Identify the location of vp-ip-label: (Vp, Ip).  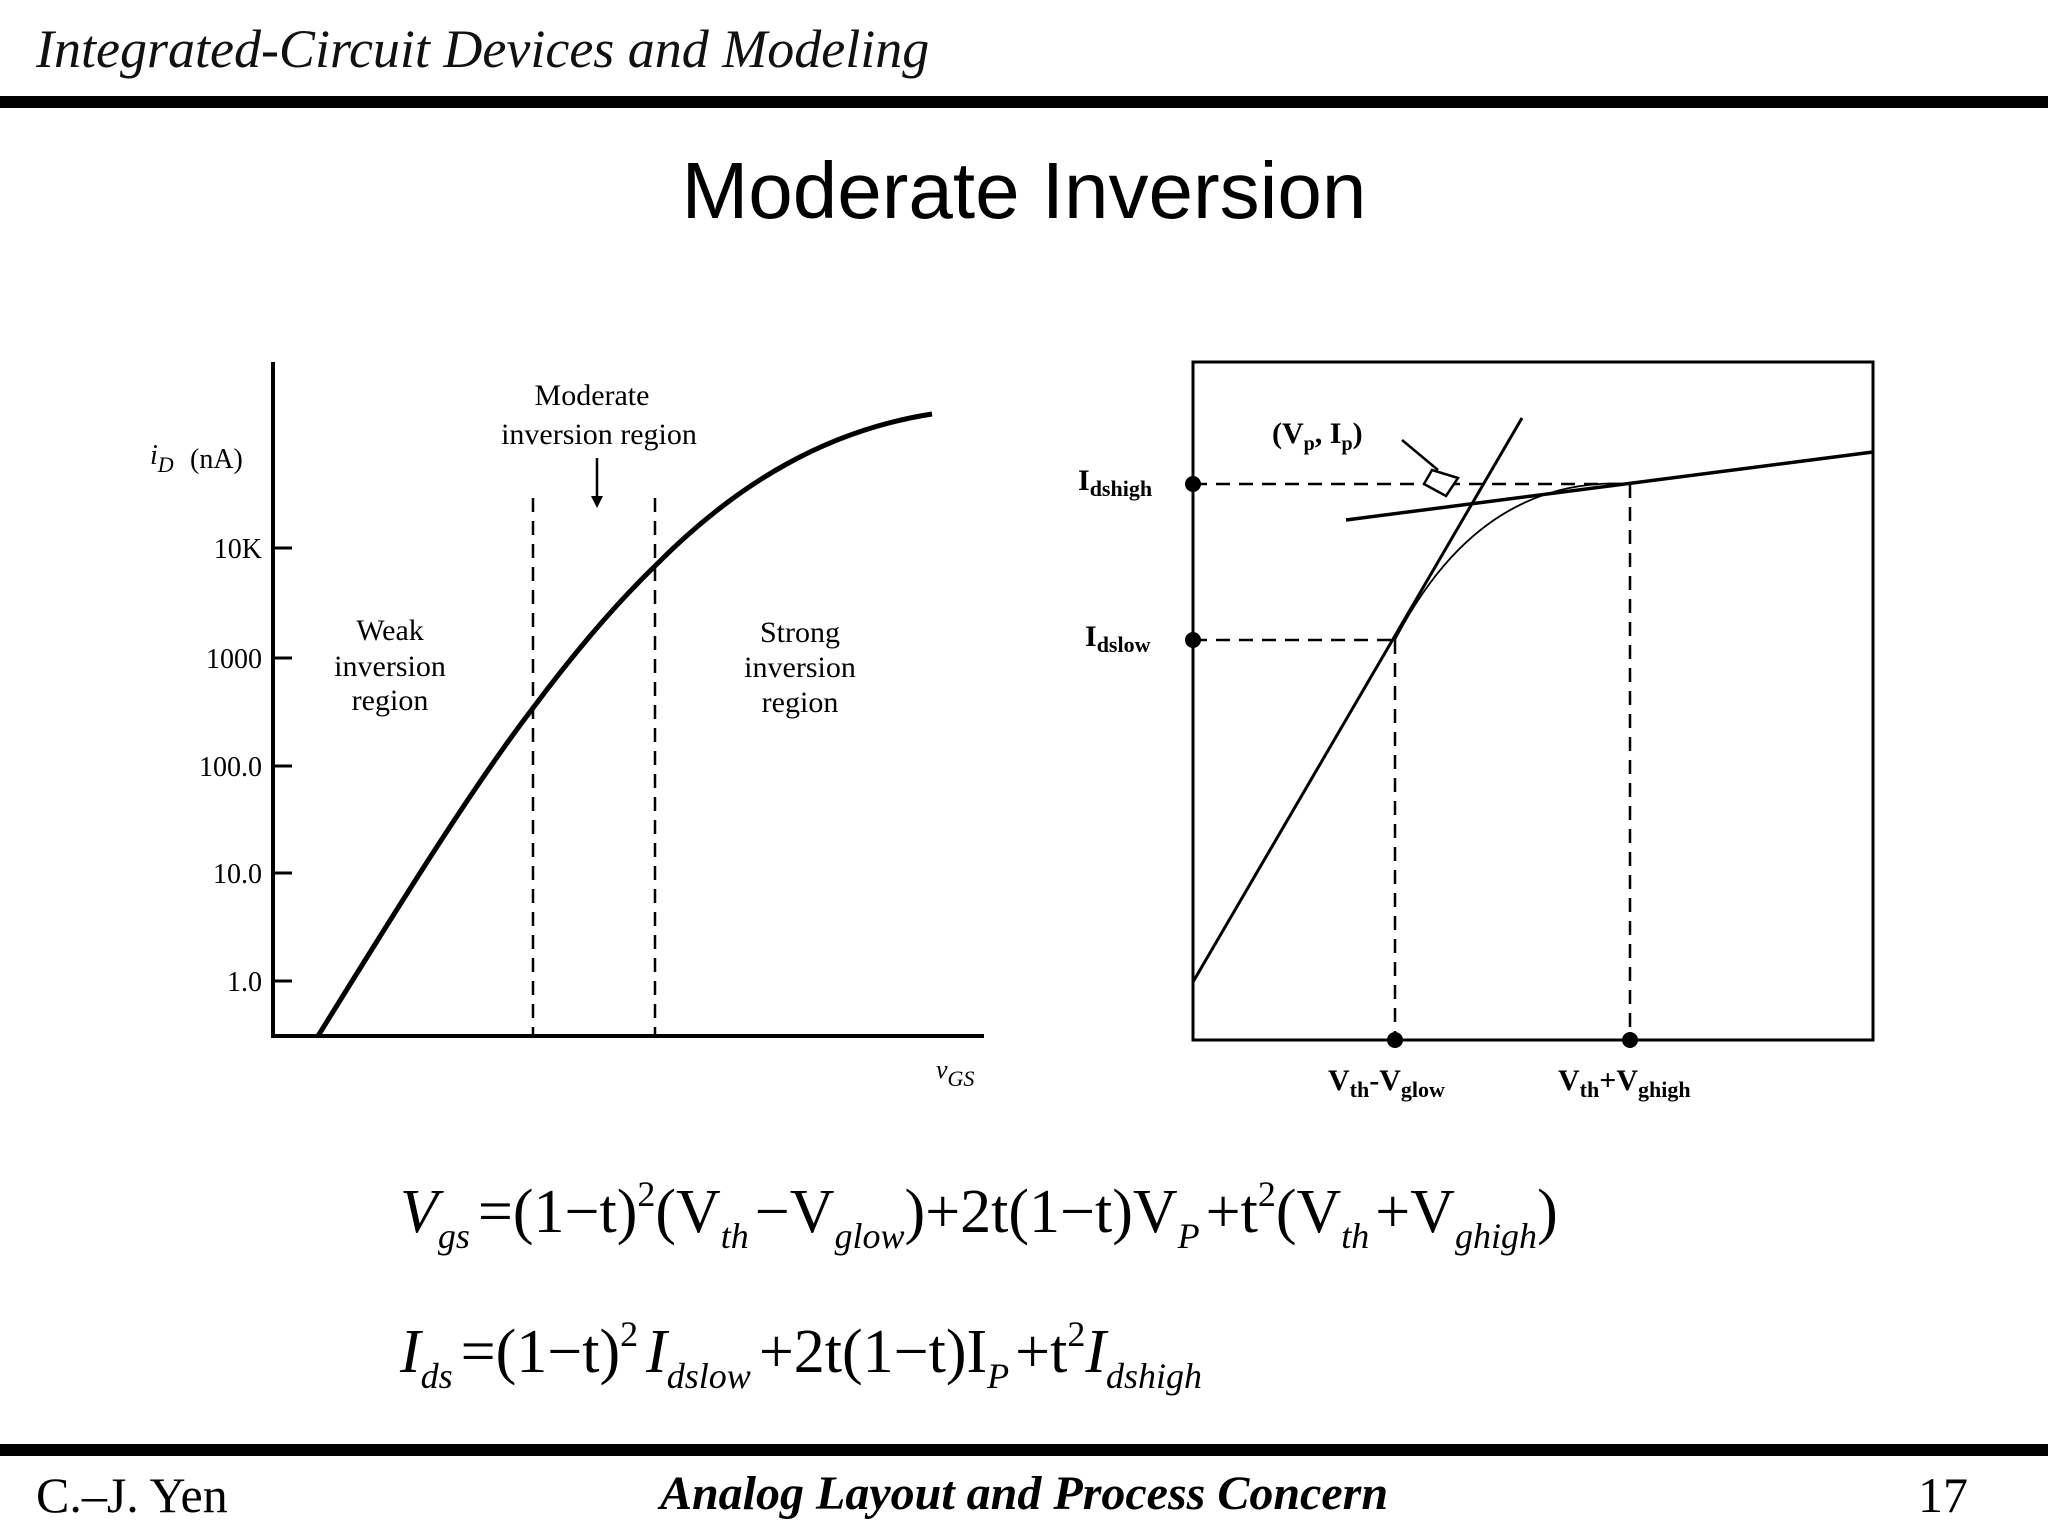
(1317, 436).